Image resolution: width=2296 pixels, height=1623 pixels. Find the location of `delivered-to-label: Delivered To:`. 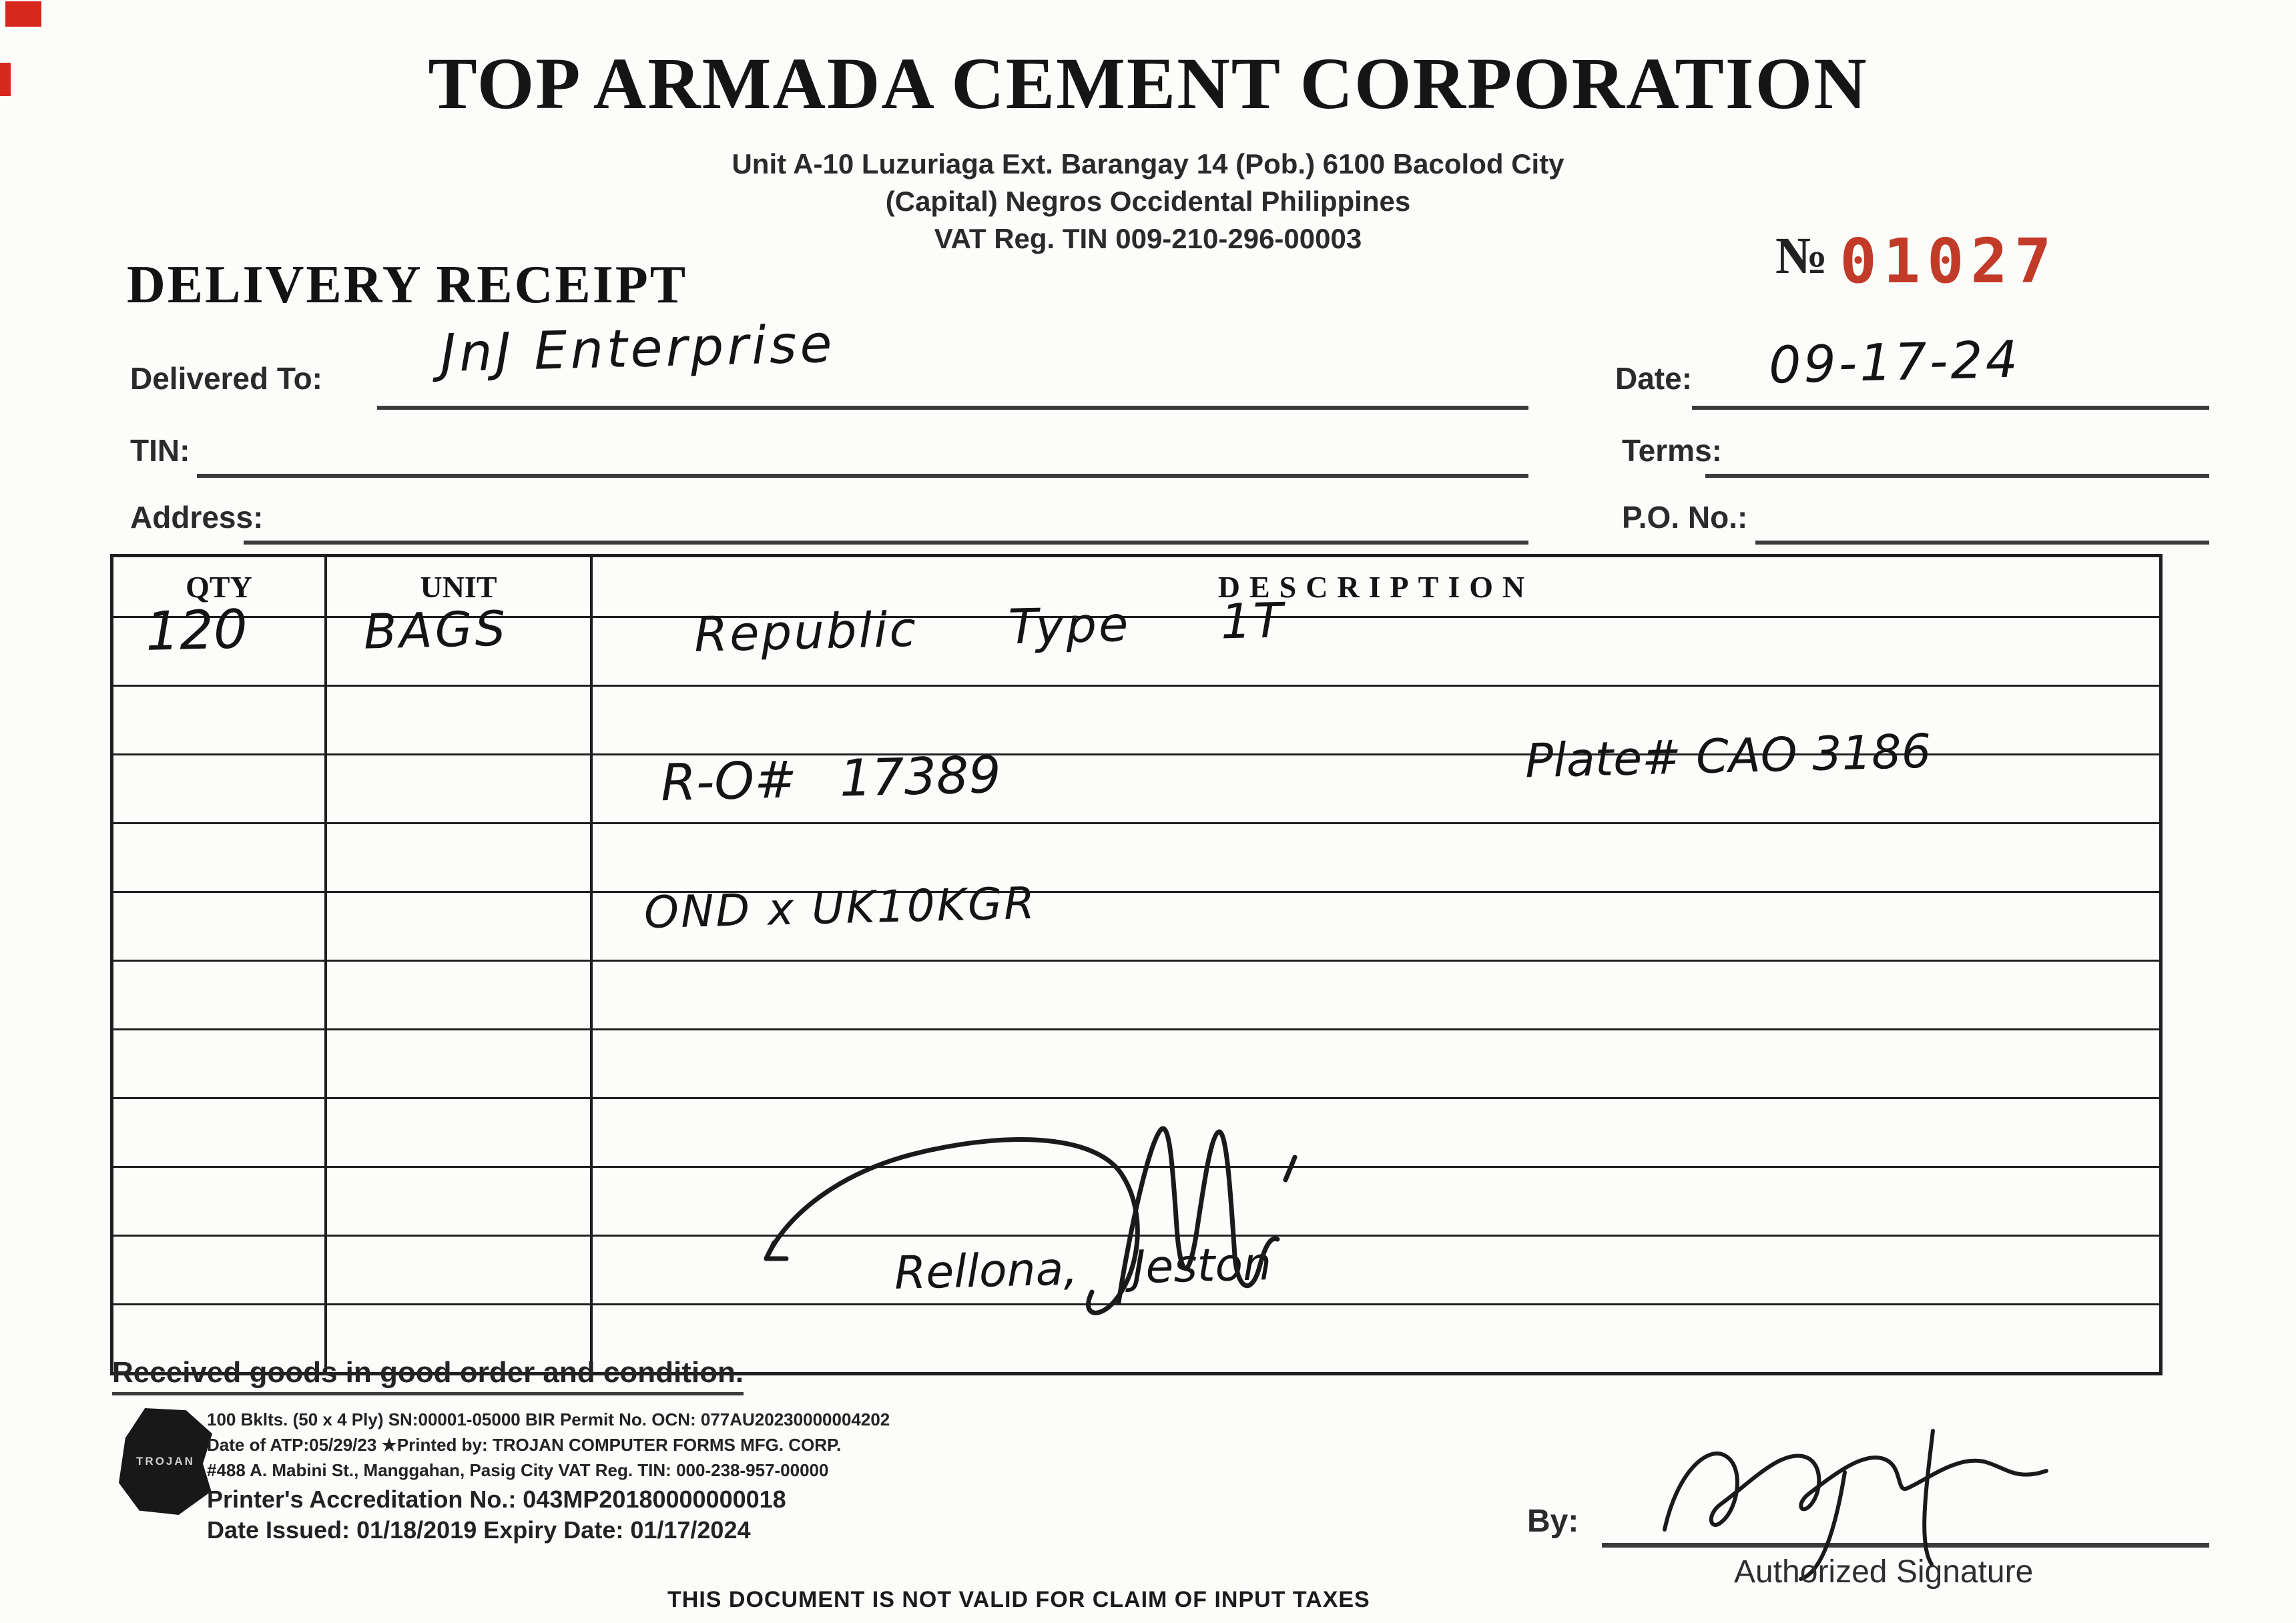

delivered-to-label: Delivered To: is located at coordinates (226, 378).